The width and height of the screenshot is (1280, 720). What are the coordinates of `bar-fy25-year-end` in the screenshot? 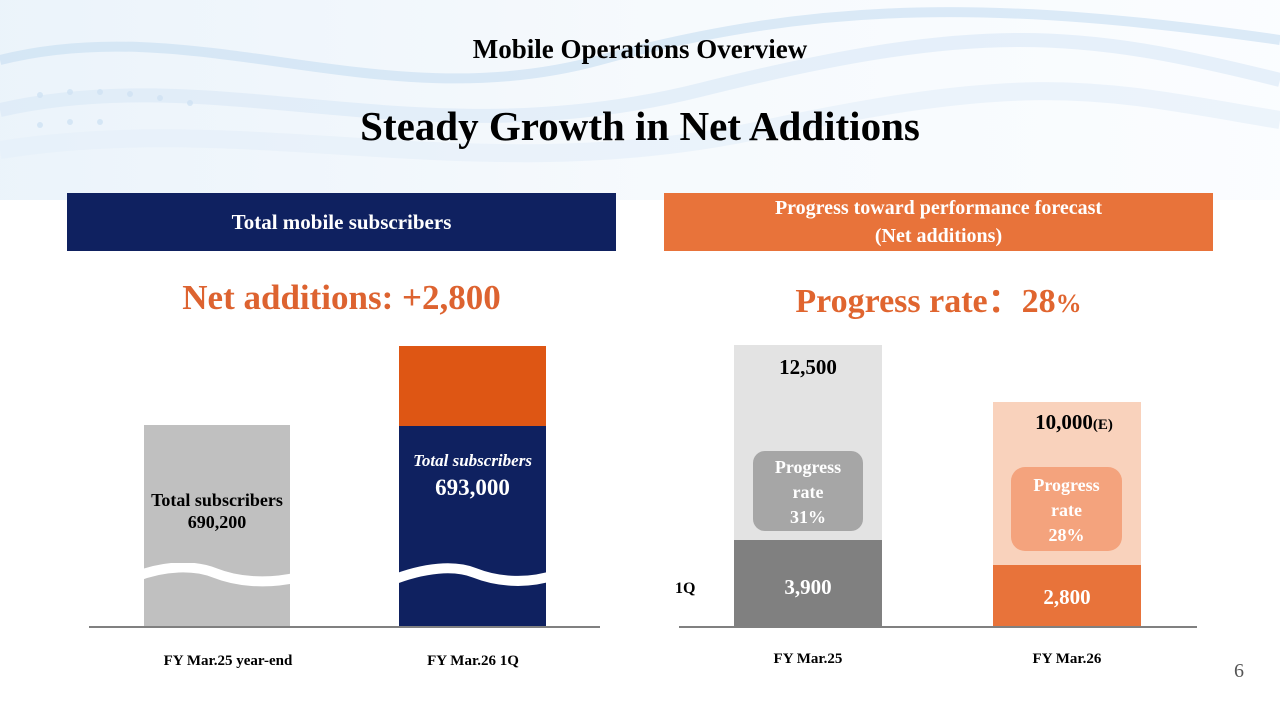 It's located at (217, 526).